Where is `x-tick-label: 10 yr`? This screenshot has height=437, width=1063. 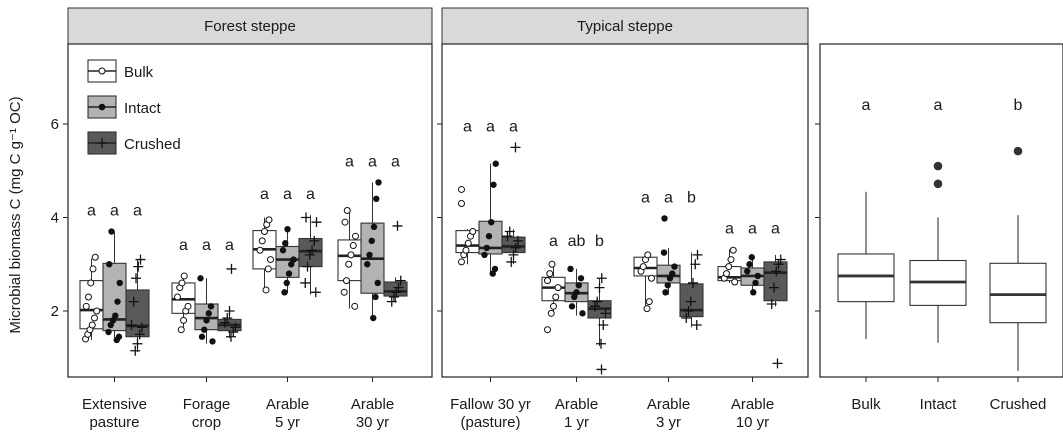
x-tick-label: 10 yr is located at coordinates (752, 422).